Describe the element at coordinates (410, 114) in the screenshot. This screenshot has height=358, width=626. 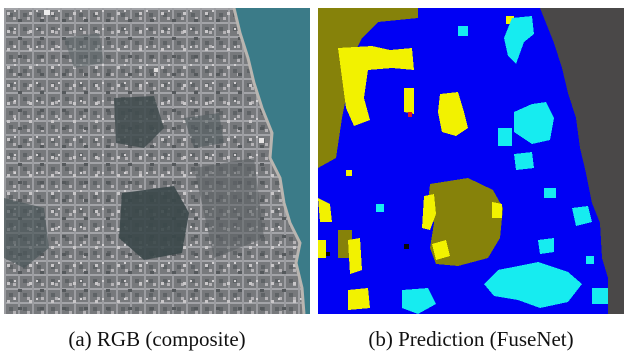
I see `class-red-speck` at that location.